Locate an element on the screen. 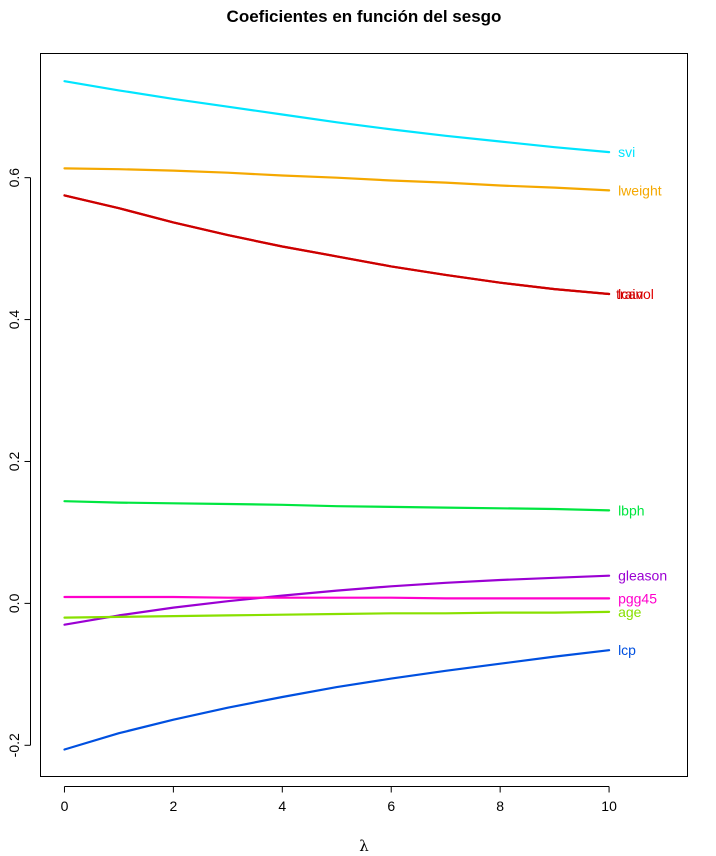 Image resolution: width=716 pixels, height=856 pixels. series-line-lweight is located at coordinates (337, 179).